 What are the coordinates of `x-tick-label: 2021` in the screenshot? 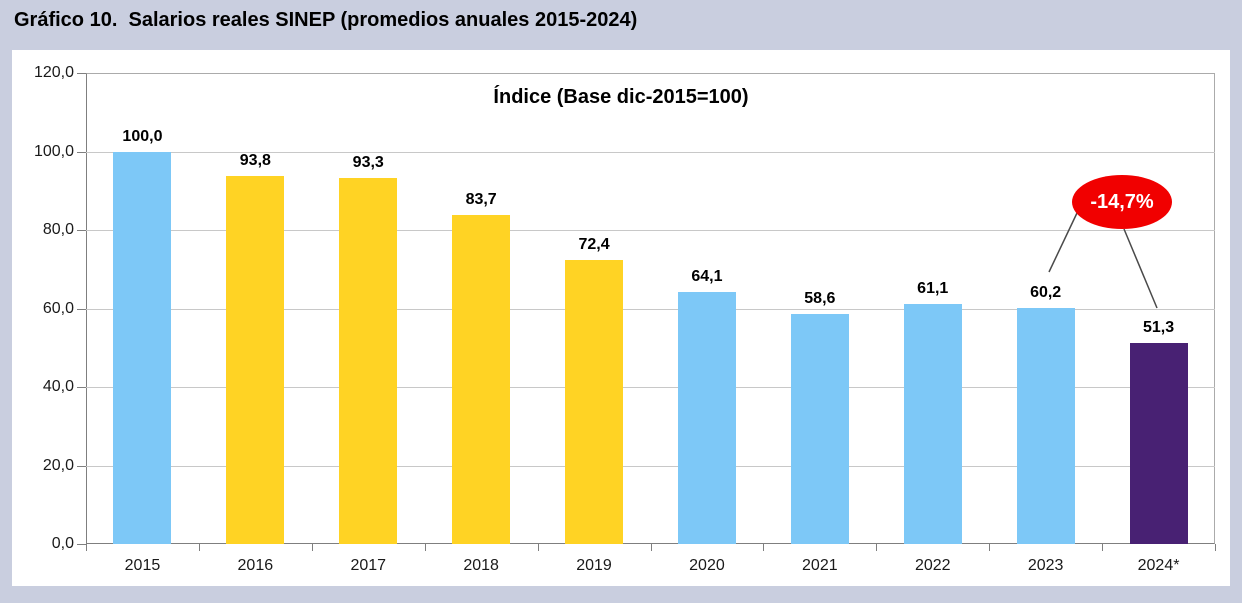 It's located at (820, 565).